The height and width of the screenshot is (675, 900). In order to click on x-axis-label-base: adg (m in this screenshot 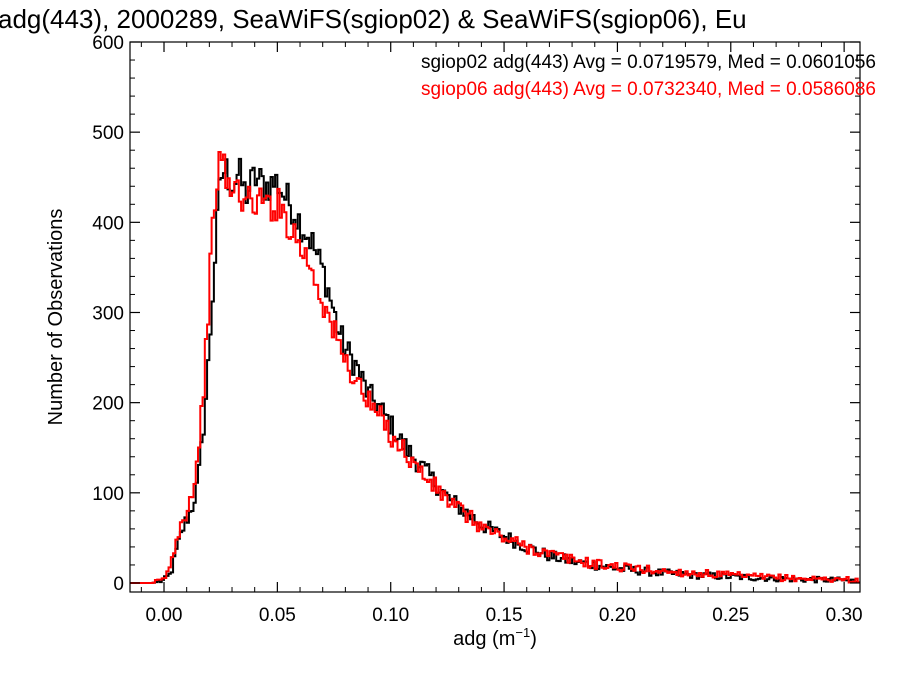, I will do `click(484, 639)`.